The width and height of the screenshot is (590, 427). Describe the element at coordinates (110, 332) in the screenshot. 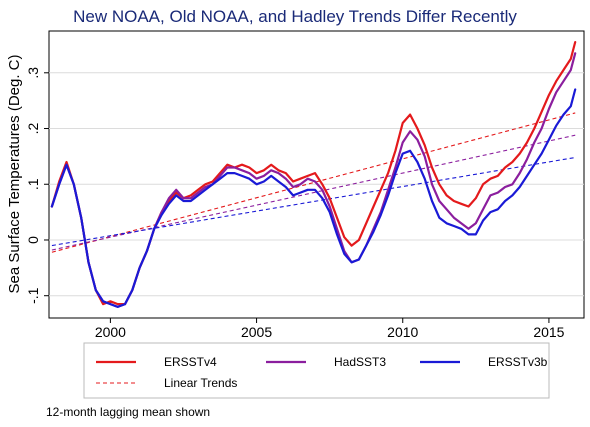

I see `x-tick-label: 2000` at that location.